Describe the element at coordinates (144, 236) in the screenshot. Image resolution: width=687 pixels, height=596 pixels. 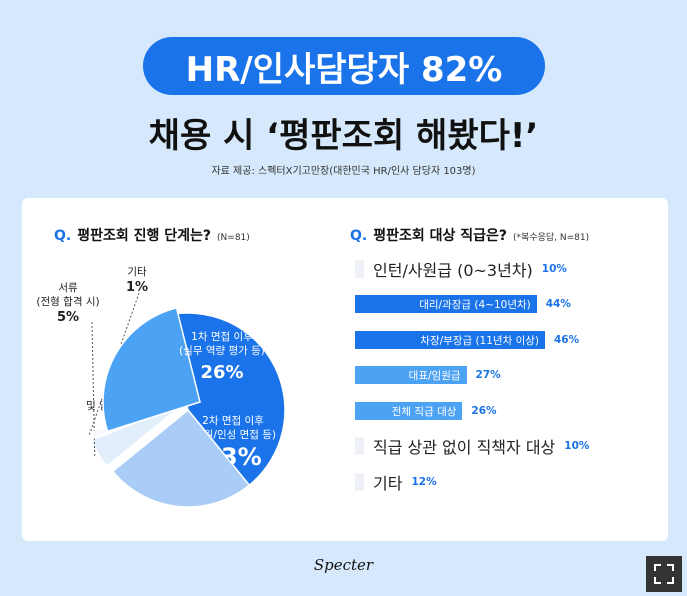
I see `pie-question-text: 평판조회 진행 단계는?` at that location.